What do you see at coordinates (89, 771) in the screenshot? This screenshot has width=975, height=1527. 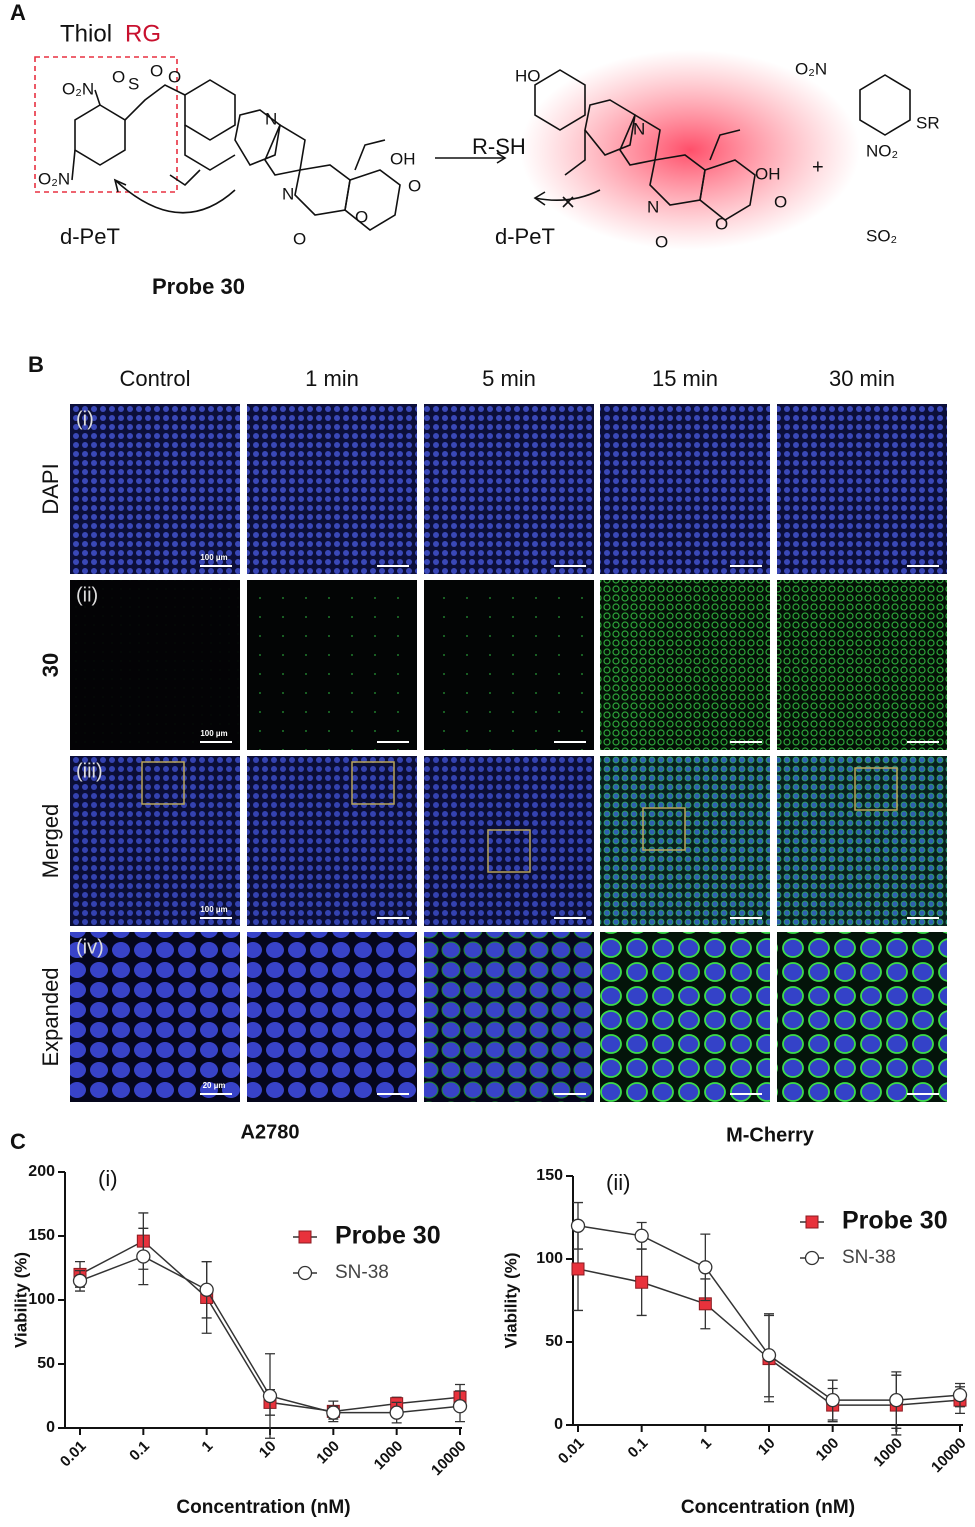 I see `row-numeral: (iii)` at bounding box center [89, 771].